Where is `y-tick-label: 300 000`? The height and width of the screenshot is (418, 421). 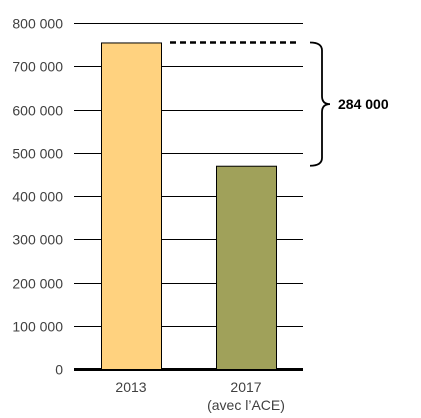
y-tick-label: 300 000 is located at coordinates (37, 240).